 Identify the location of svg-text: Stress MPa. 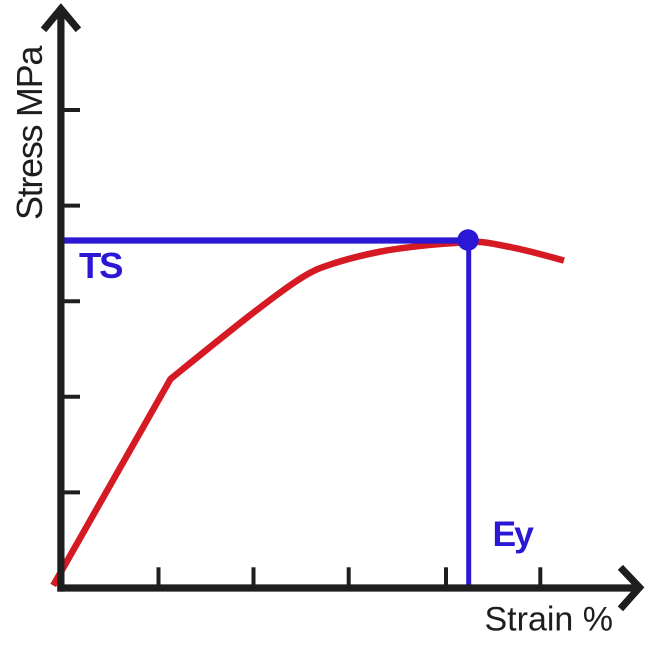
(29, 132).